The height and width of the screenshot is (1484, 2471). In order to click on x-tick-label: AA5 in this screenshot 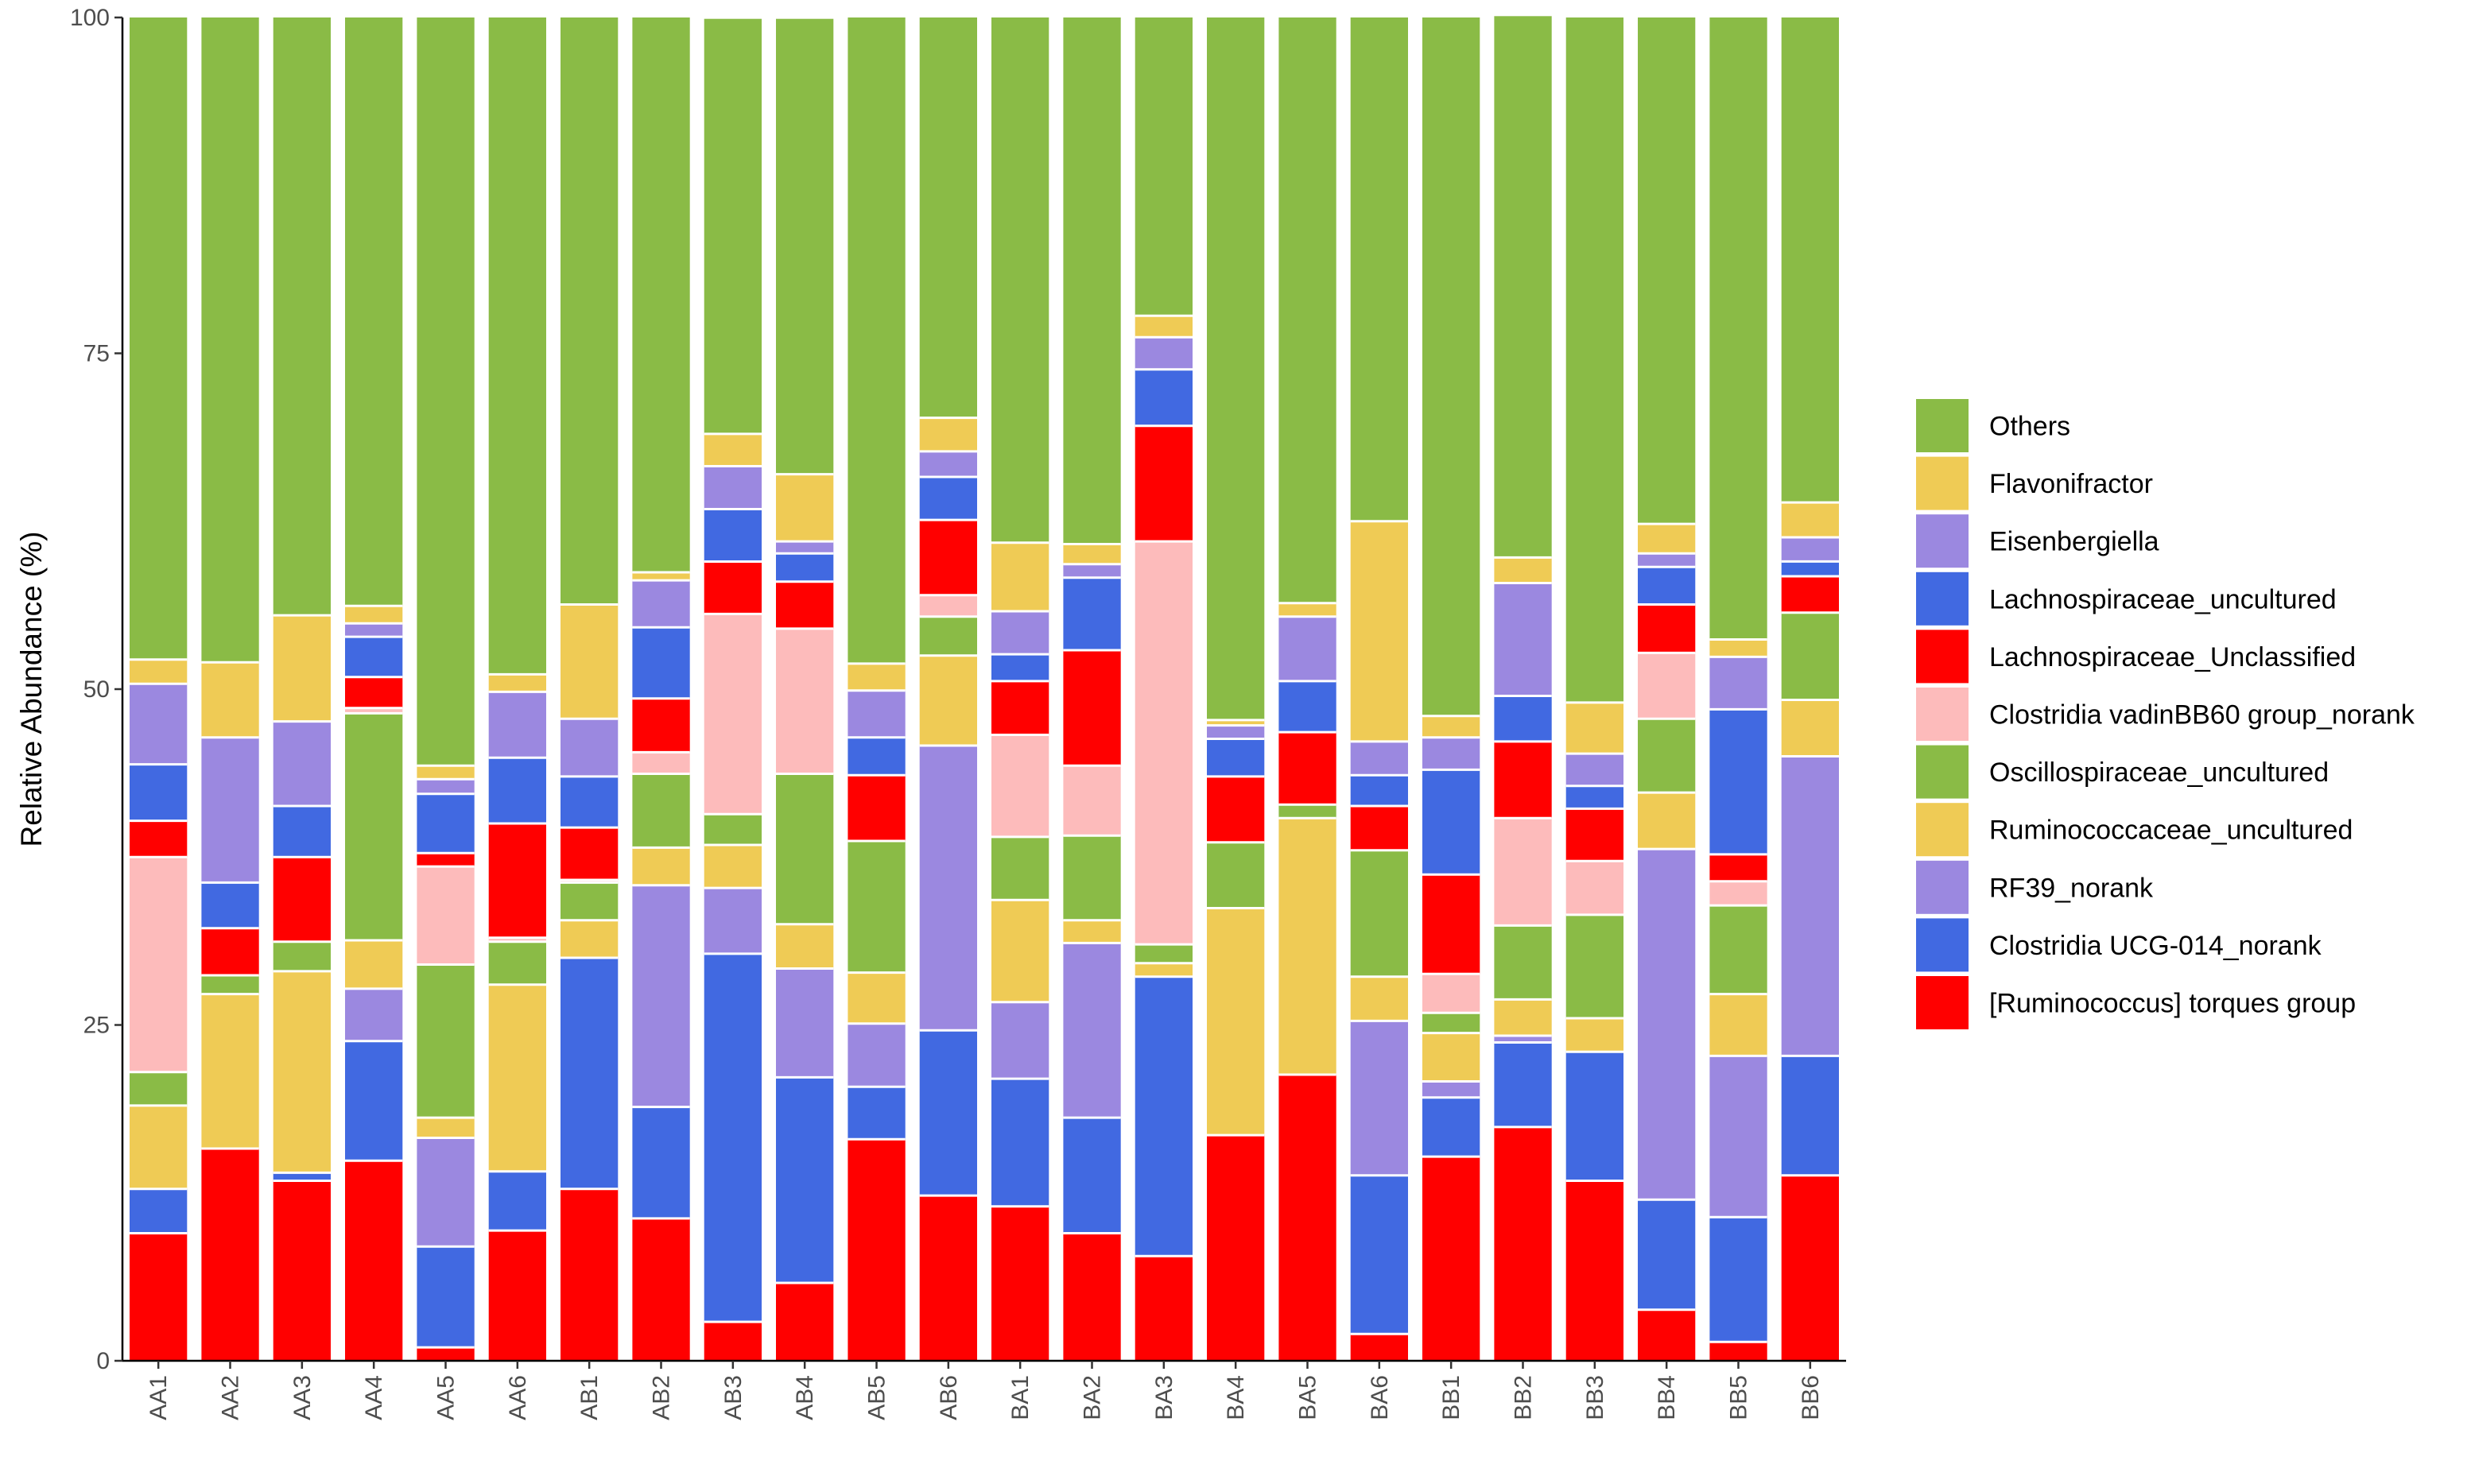, I will do `click(446, 1398)`.